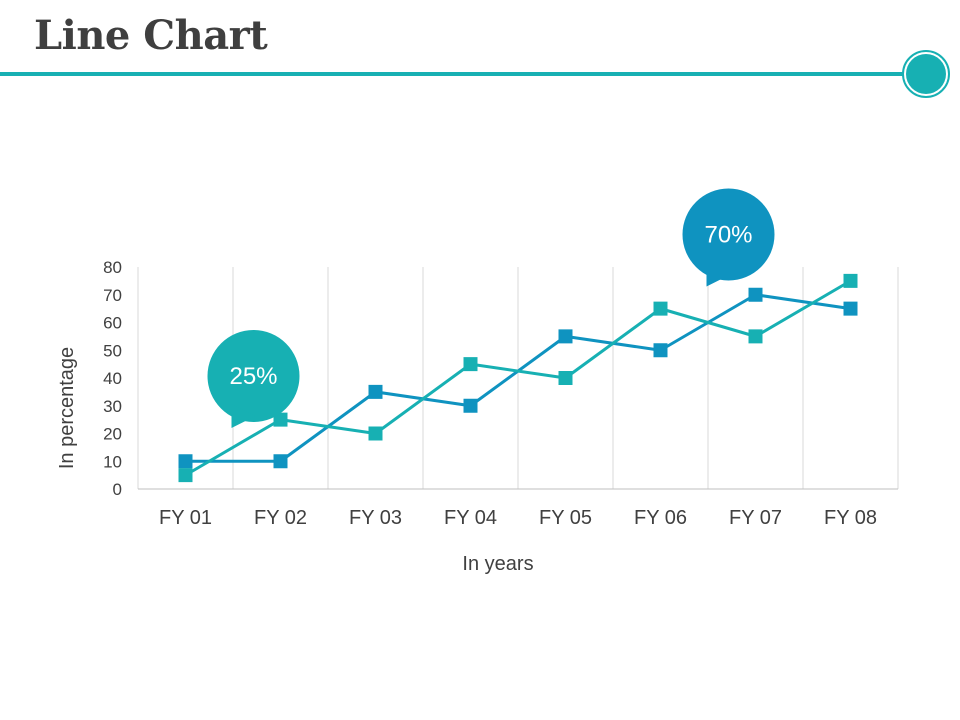 The height and width of the screenshot is (720, 960). I want to click on header-divider, so click(452, 74).